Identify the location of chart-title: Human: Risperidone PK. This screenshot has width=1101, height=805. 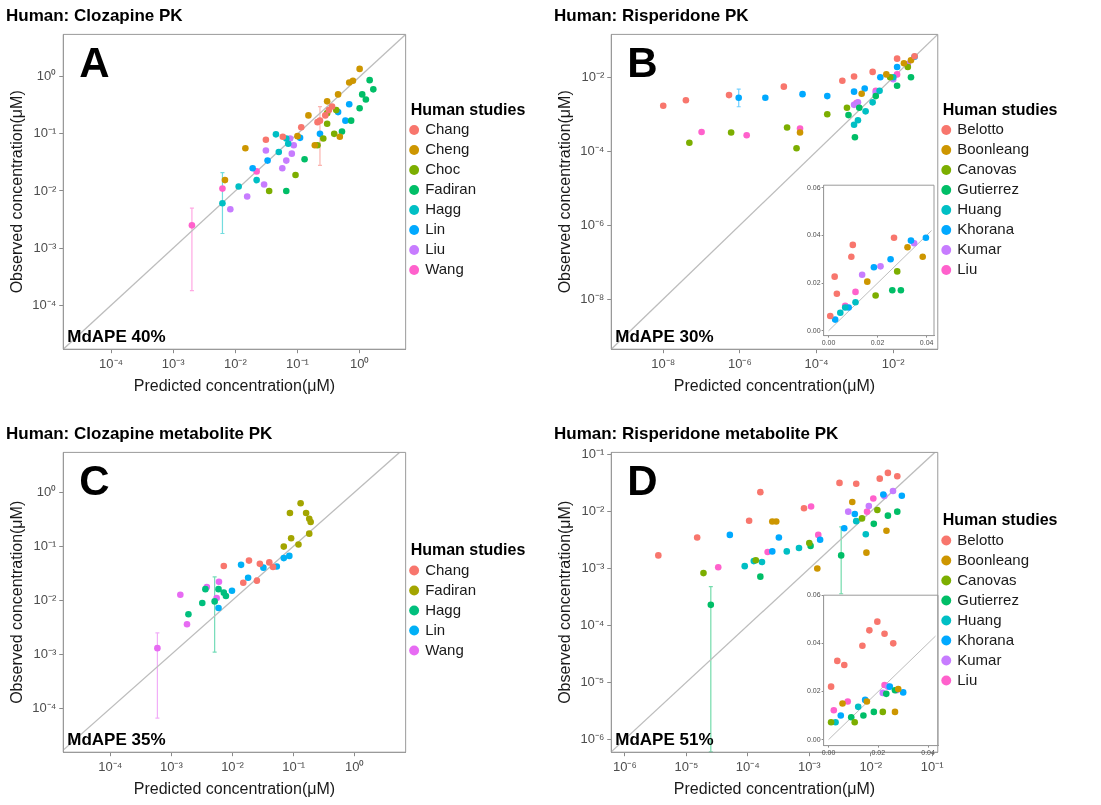
(652, 15).